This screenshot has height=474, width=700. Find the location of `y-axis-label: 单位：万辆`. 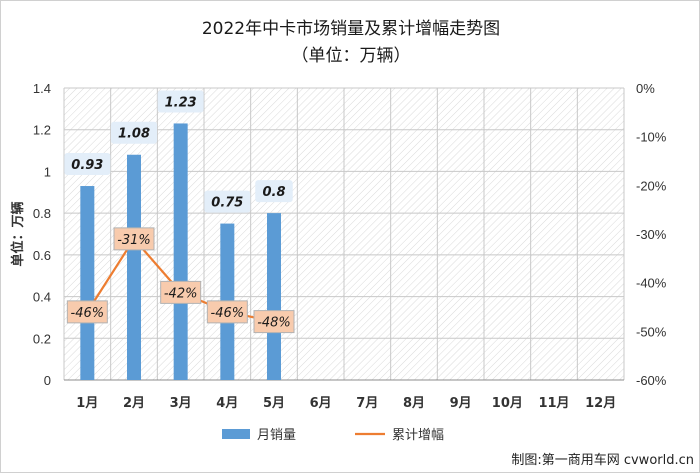

y-axis-label: 单位：万辆 is located at coordinates (18, 233).